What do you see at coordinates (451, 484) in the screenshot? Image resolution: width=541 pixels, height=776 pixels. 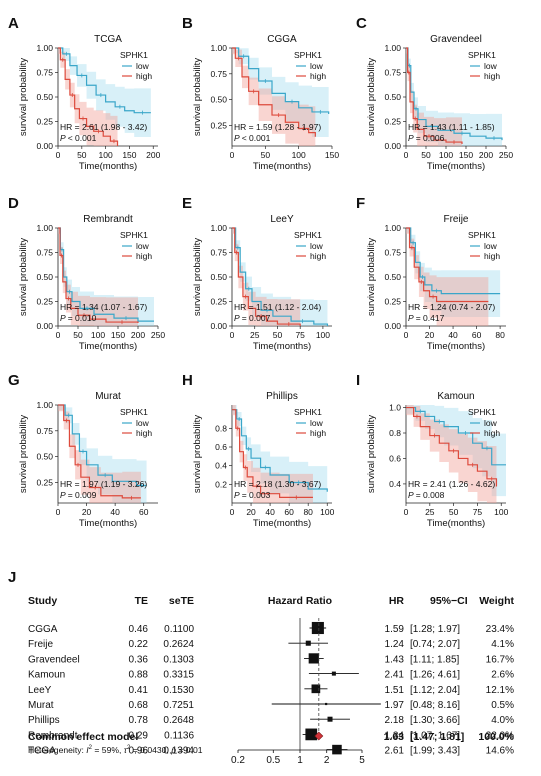 I see `hr-annotation: HR = 2.41 (1.26 - 4.62)` at bounding box center [451, 484].